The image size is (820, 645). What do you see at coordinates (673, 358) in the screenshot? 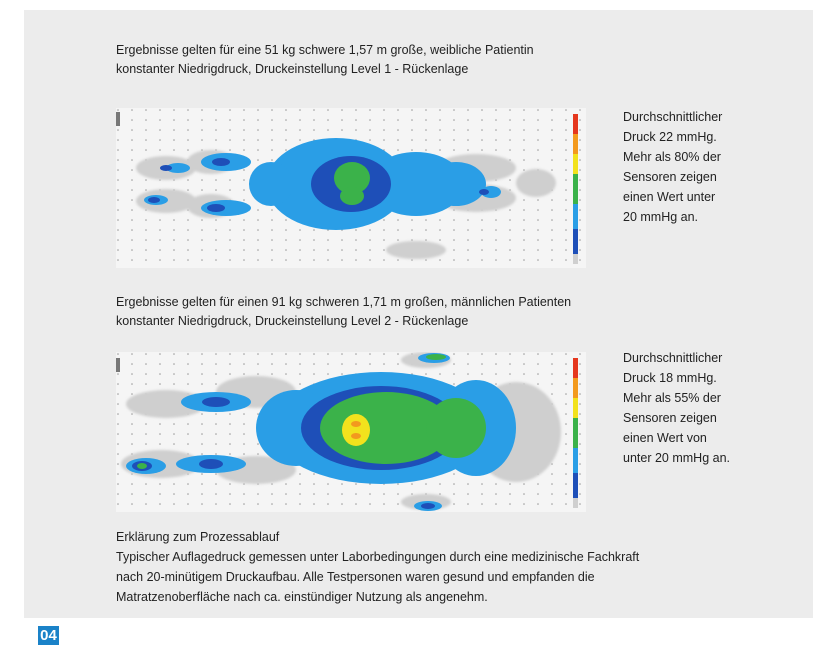
I see `summary-male-line: Durchschnittlicher` at bounding box center [673, 358].